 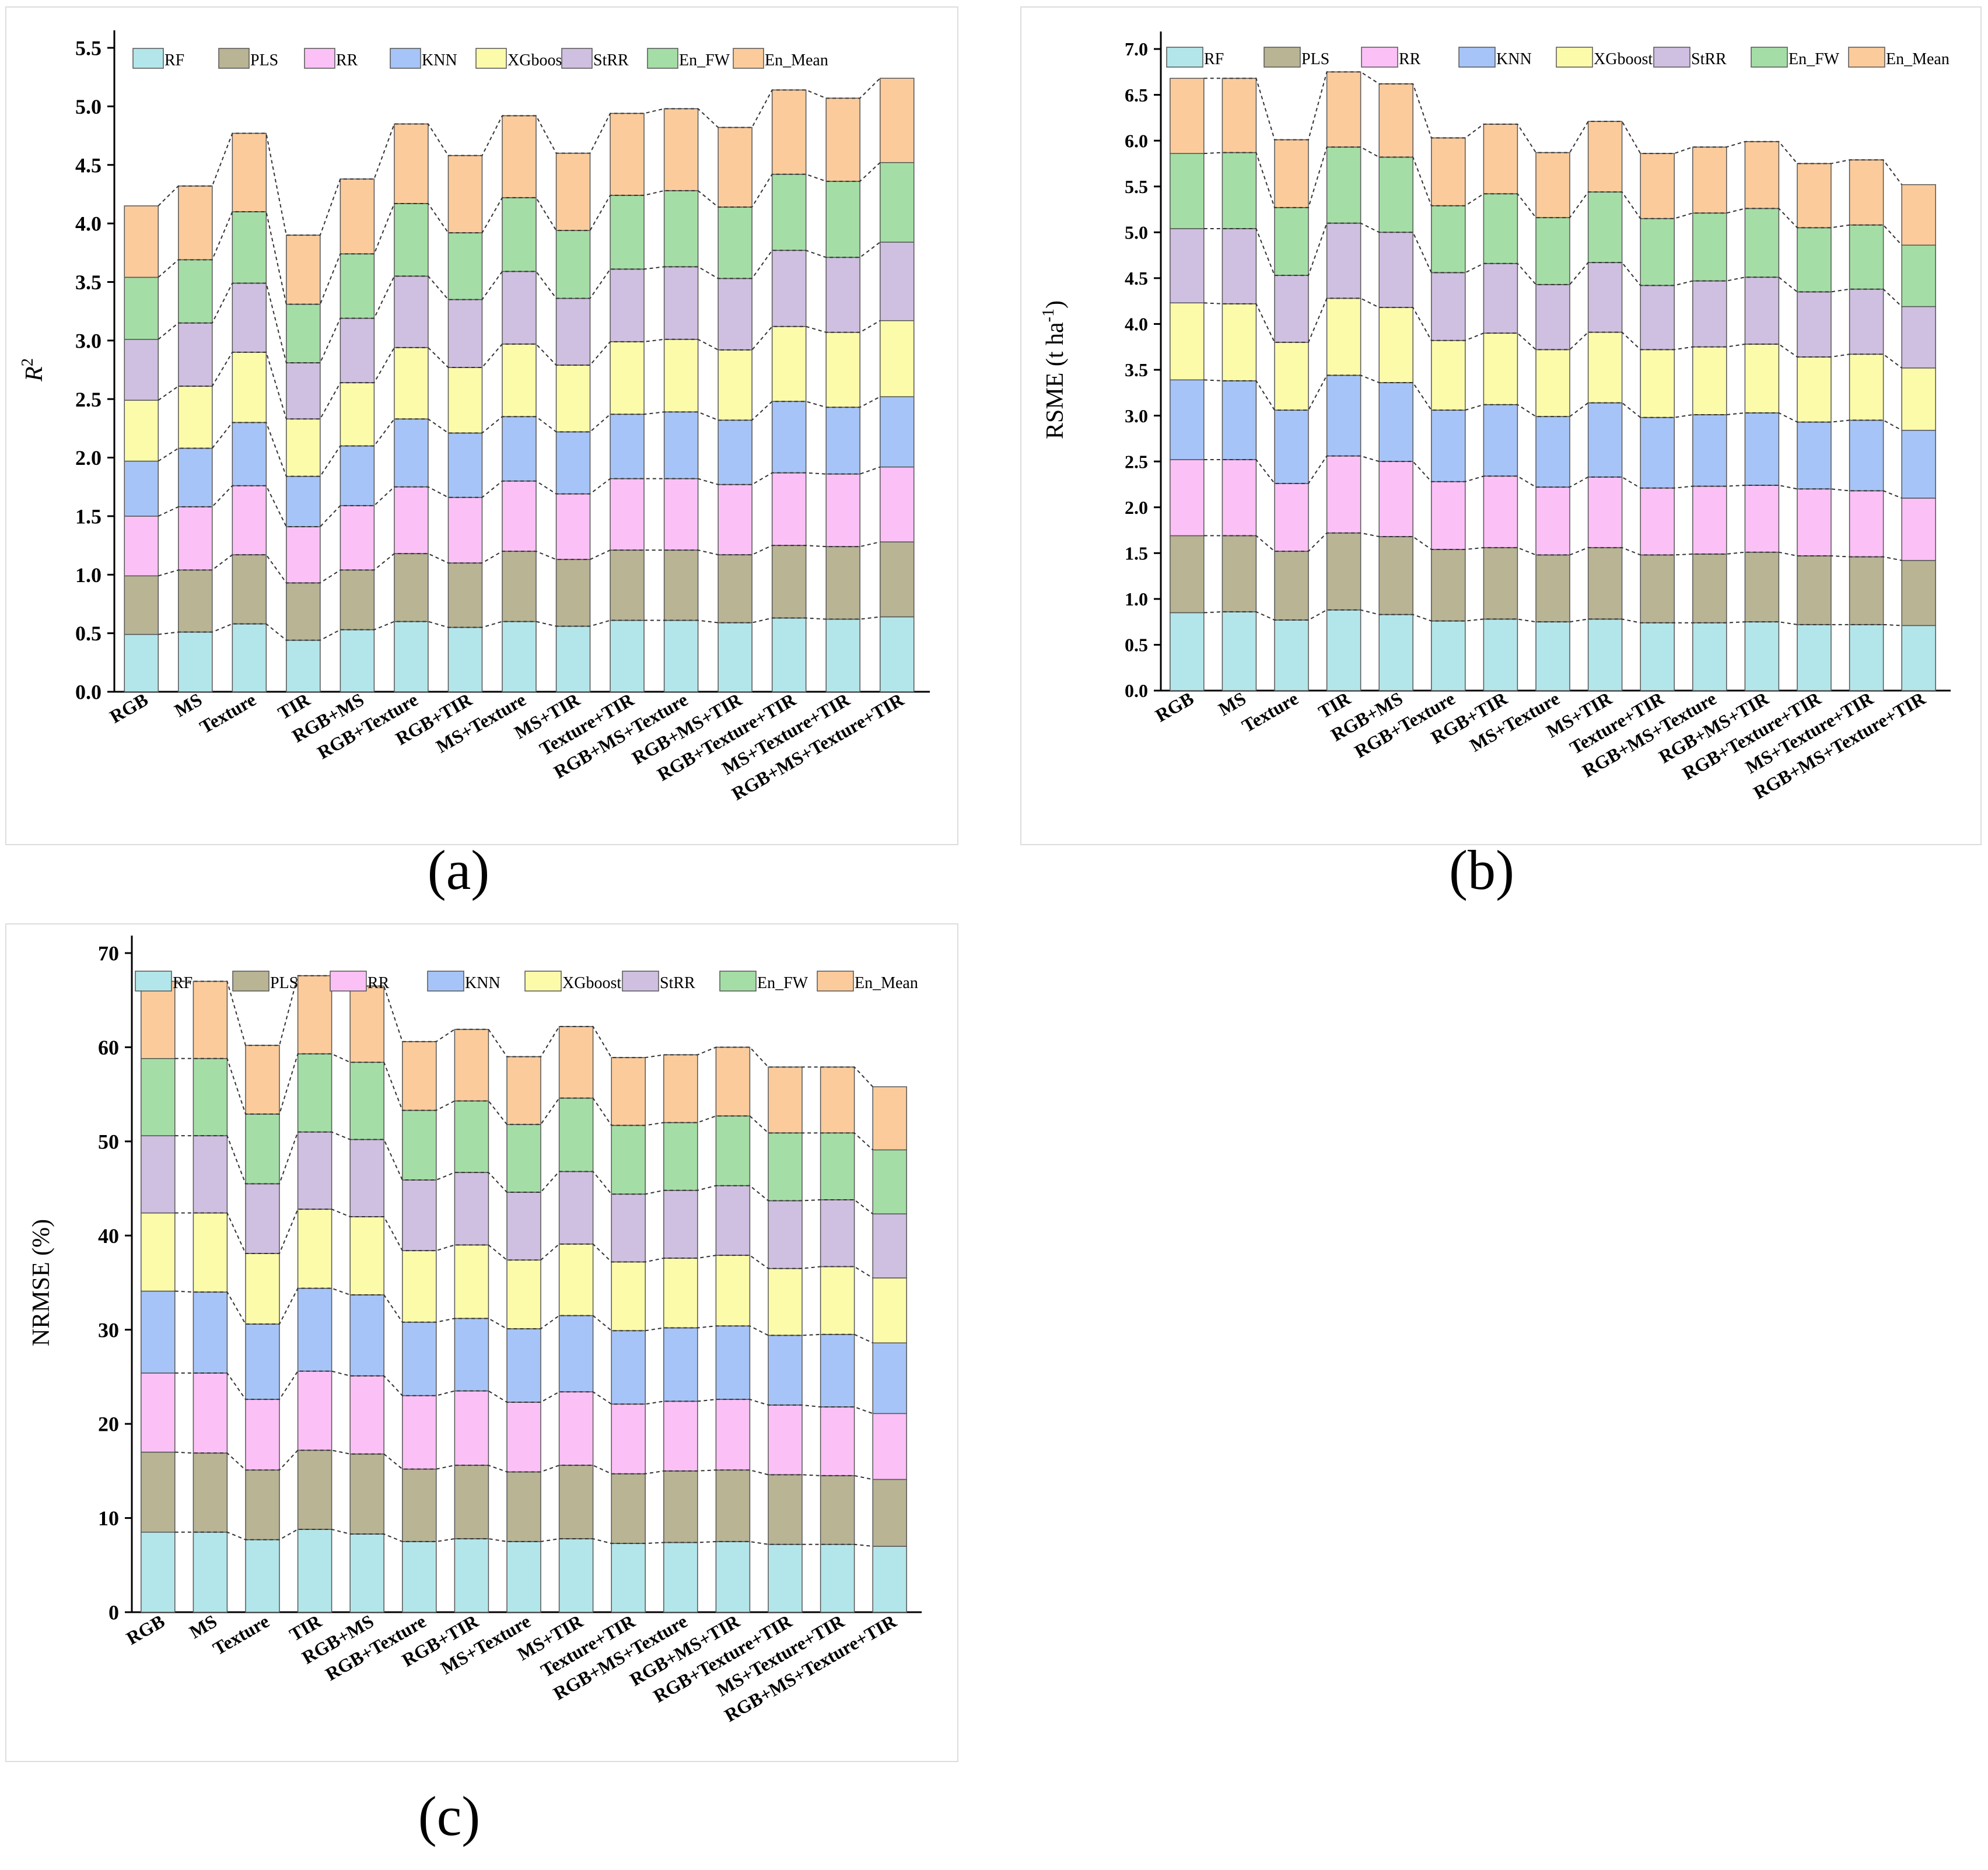 I want to click on bar-en-fw-ms, so click(x=195, y=291).